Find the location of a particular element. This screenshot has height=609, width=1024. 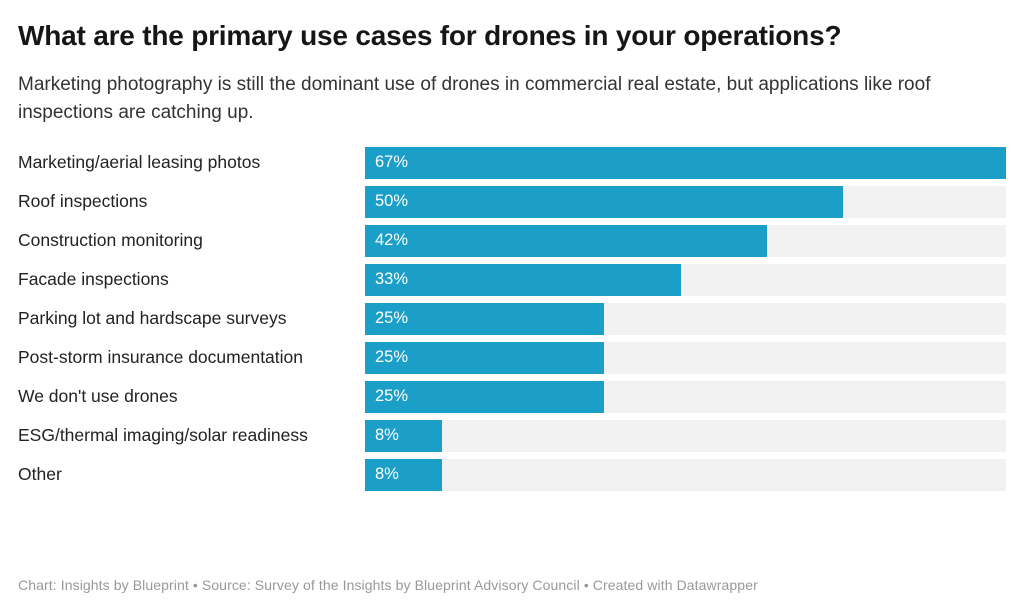

bar: 67% is located at coordinates (685, 162).